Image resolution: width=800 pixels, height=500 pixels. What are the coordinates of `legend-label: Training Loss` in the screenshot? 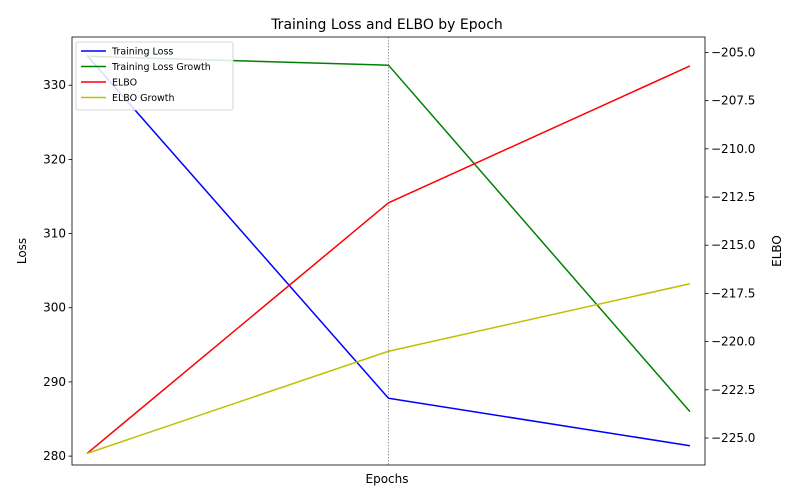 It's located at (142, 52).